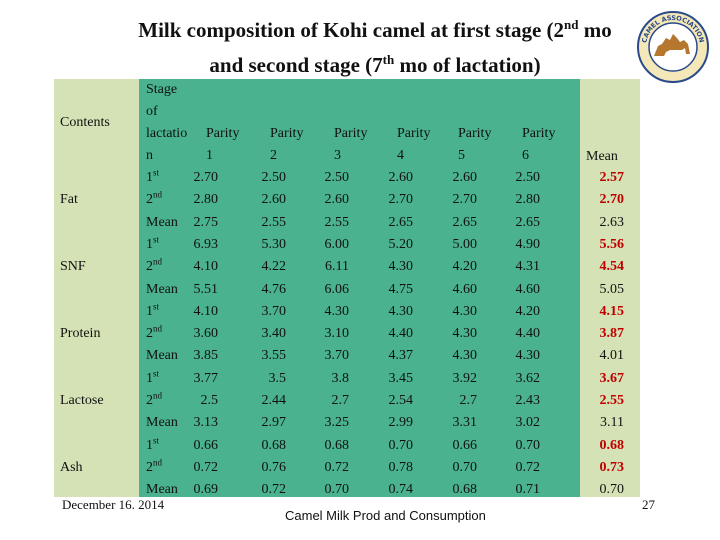 The image size is (720, 540). What do you see at coordinates (274, 356) in the screenshot?
I see `value-cell: 3.55` at bounding box center [274, 356].